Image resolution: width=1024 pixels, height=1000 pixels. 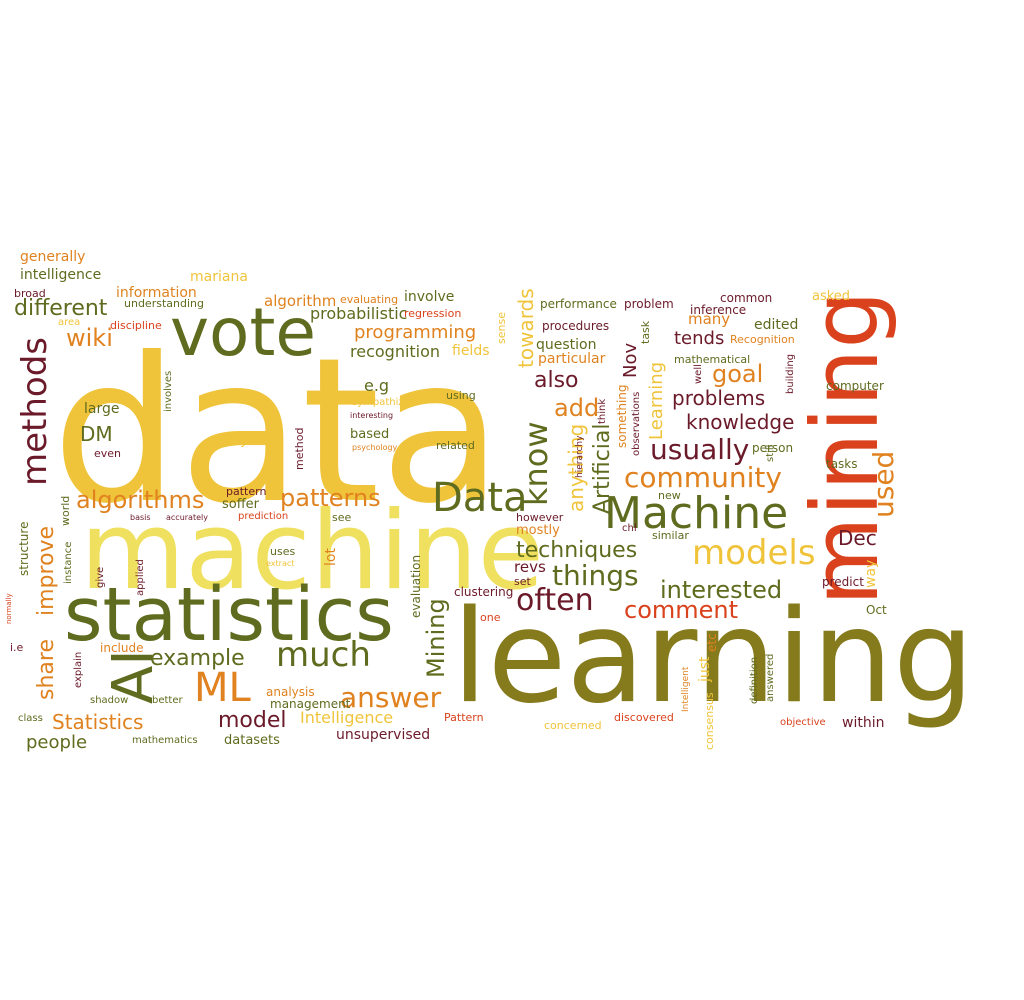 What do you see at coordinates (754, 553) in the screenshot?
I see `word-models: models` at bounding box center [754, 553].